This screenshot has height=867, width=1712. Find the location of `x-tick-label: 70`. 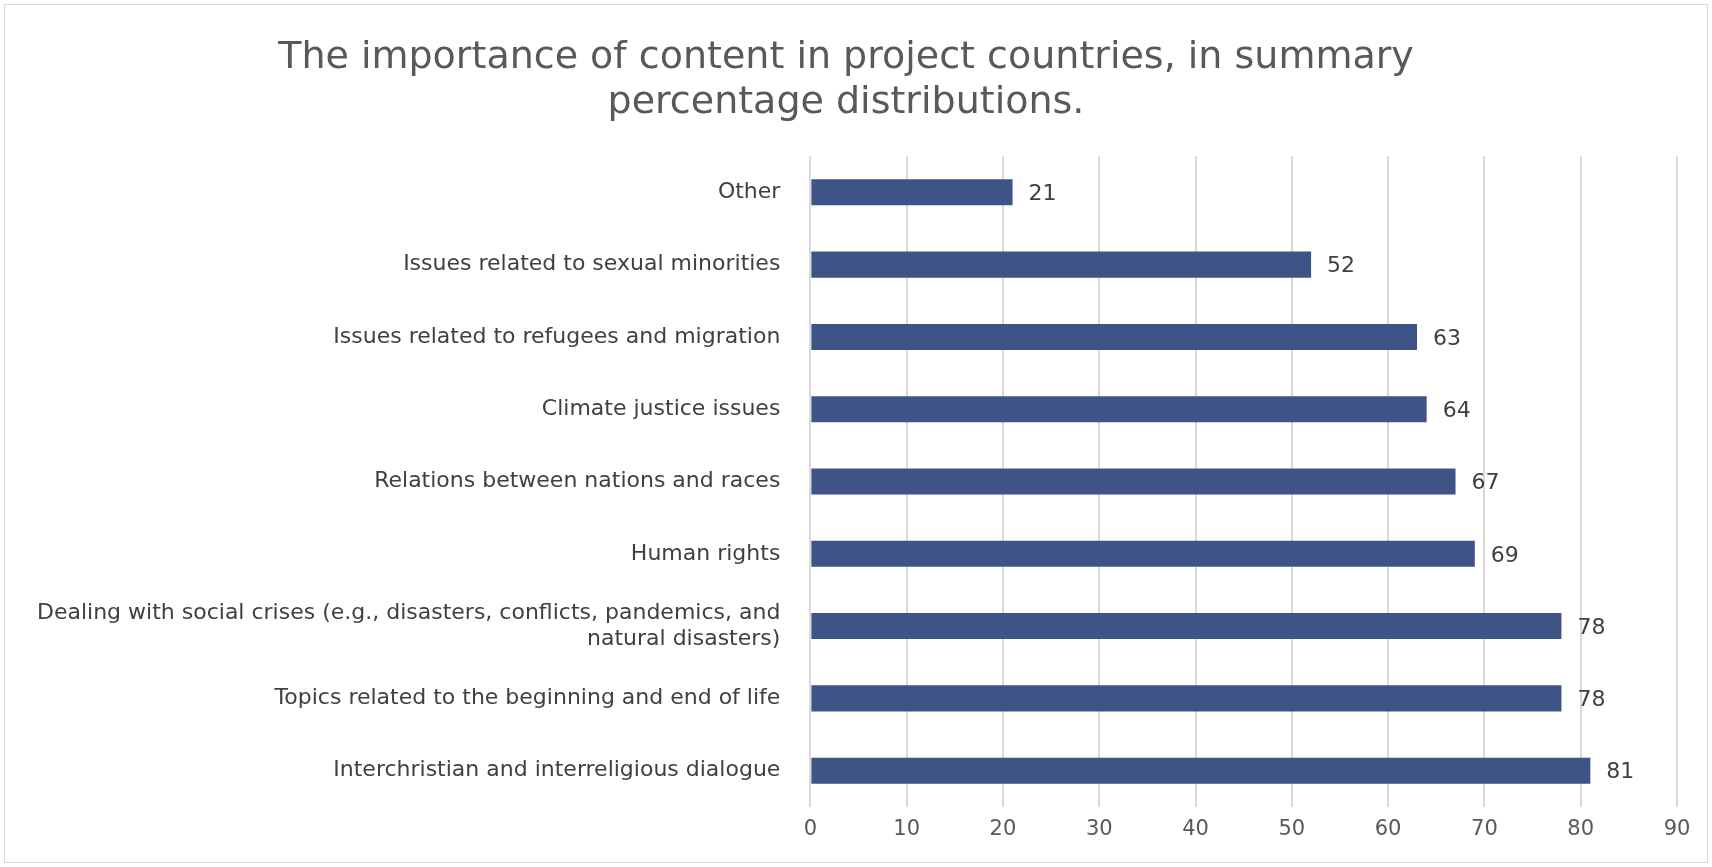

x-tick-label: 70 is located at coordinates (1484, 827).